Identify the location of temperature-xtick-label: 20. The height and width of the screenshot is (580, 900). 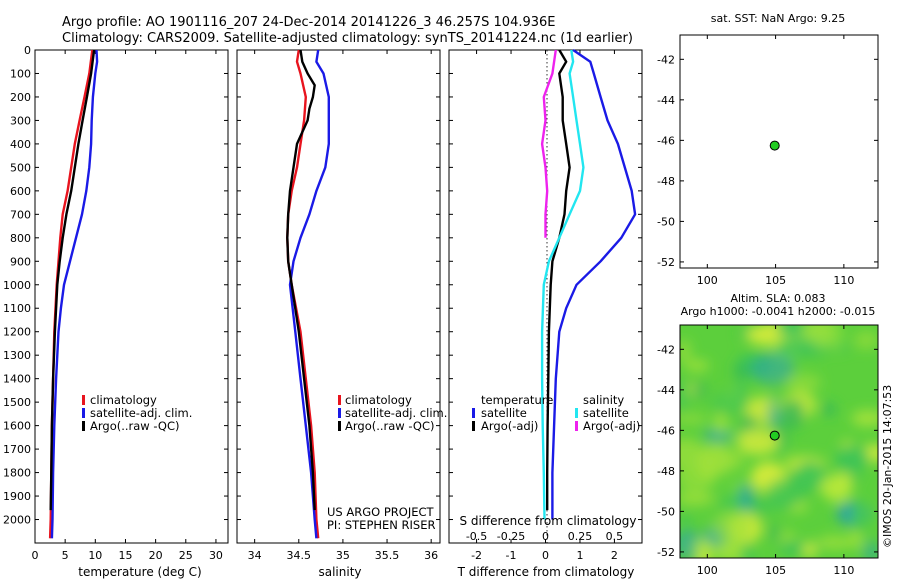
(156, 555).